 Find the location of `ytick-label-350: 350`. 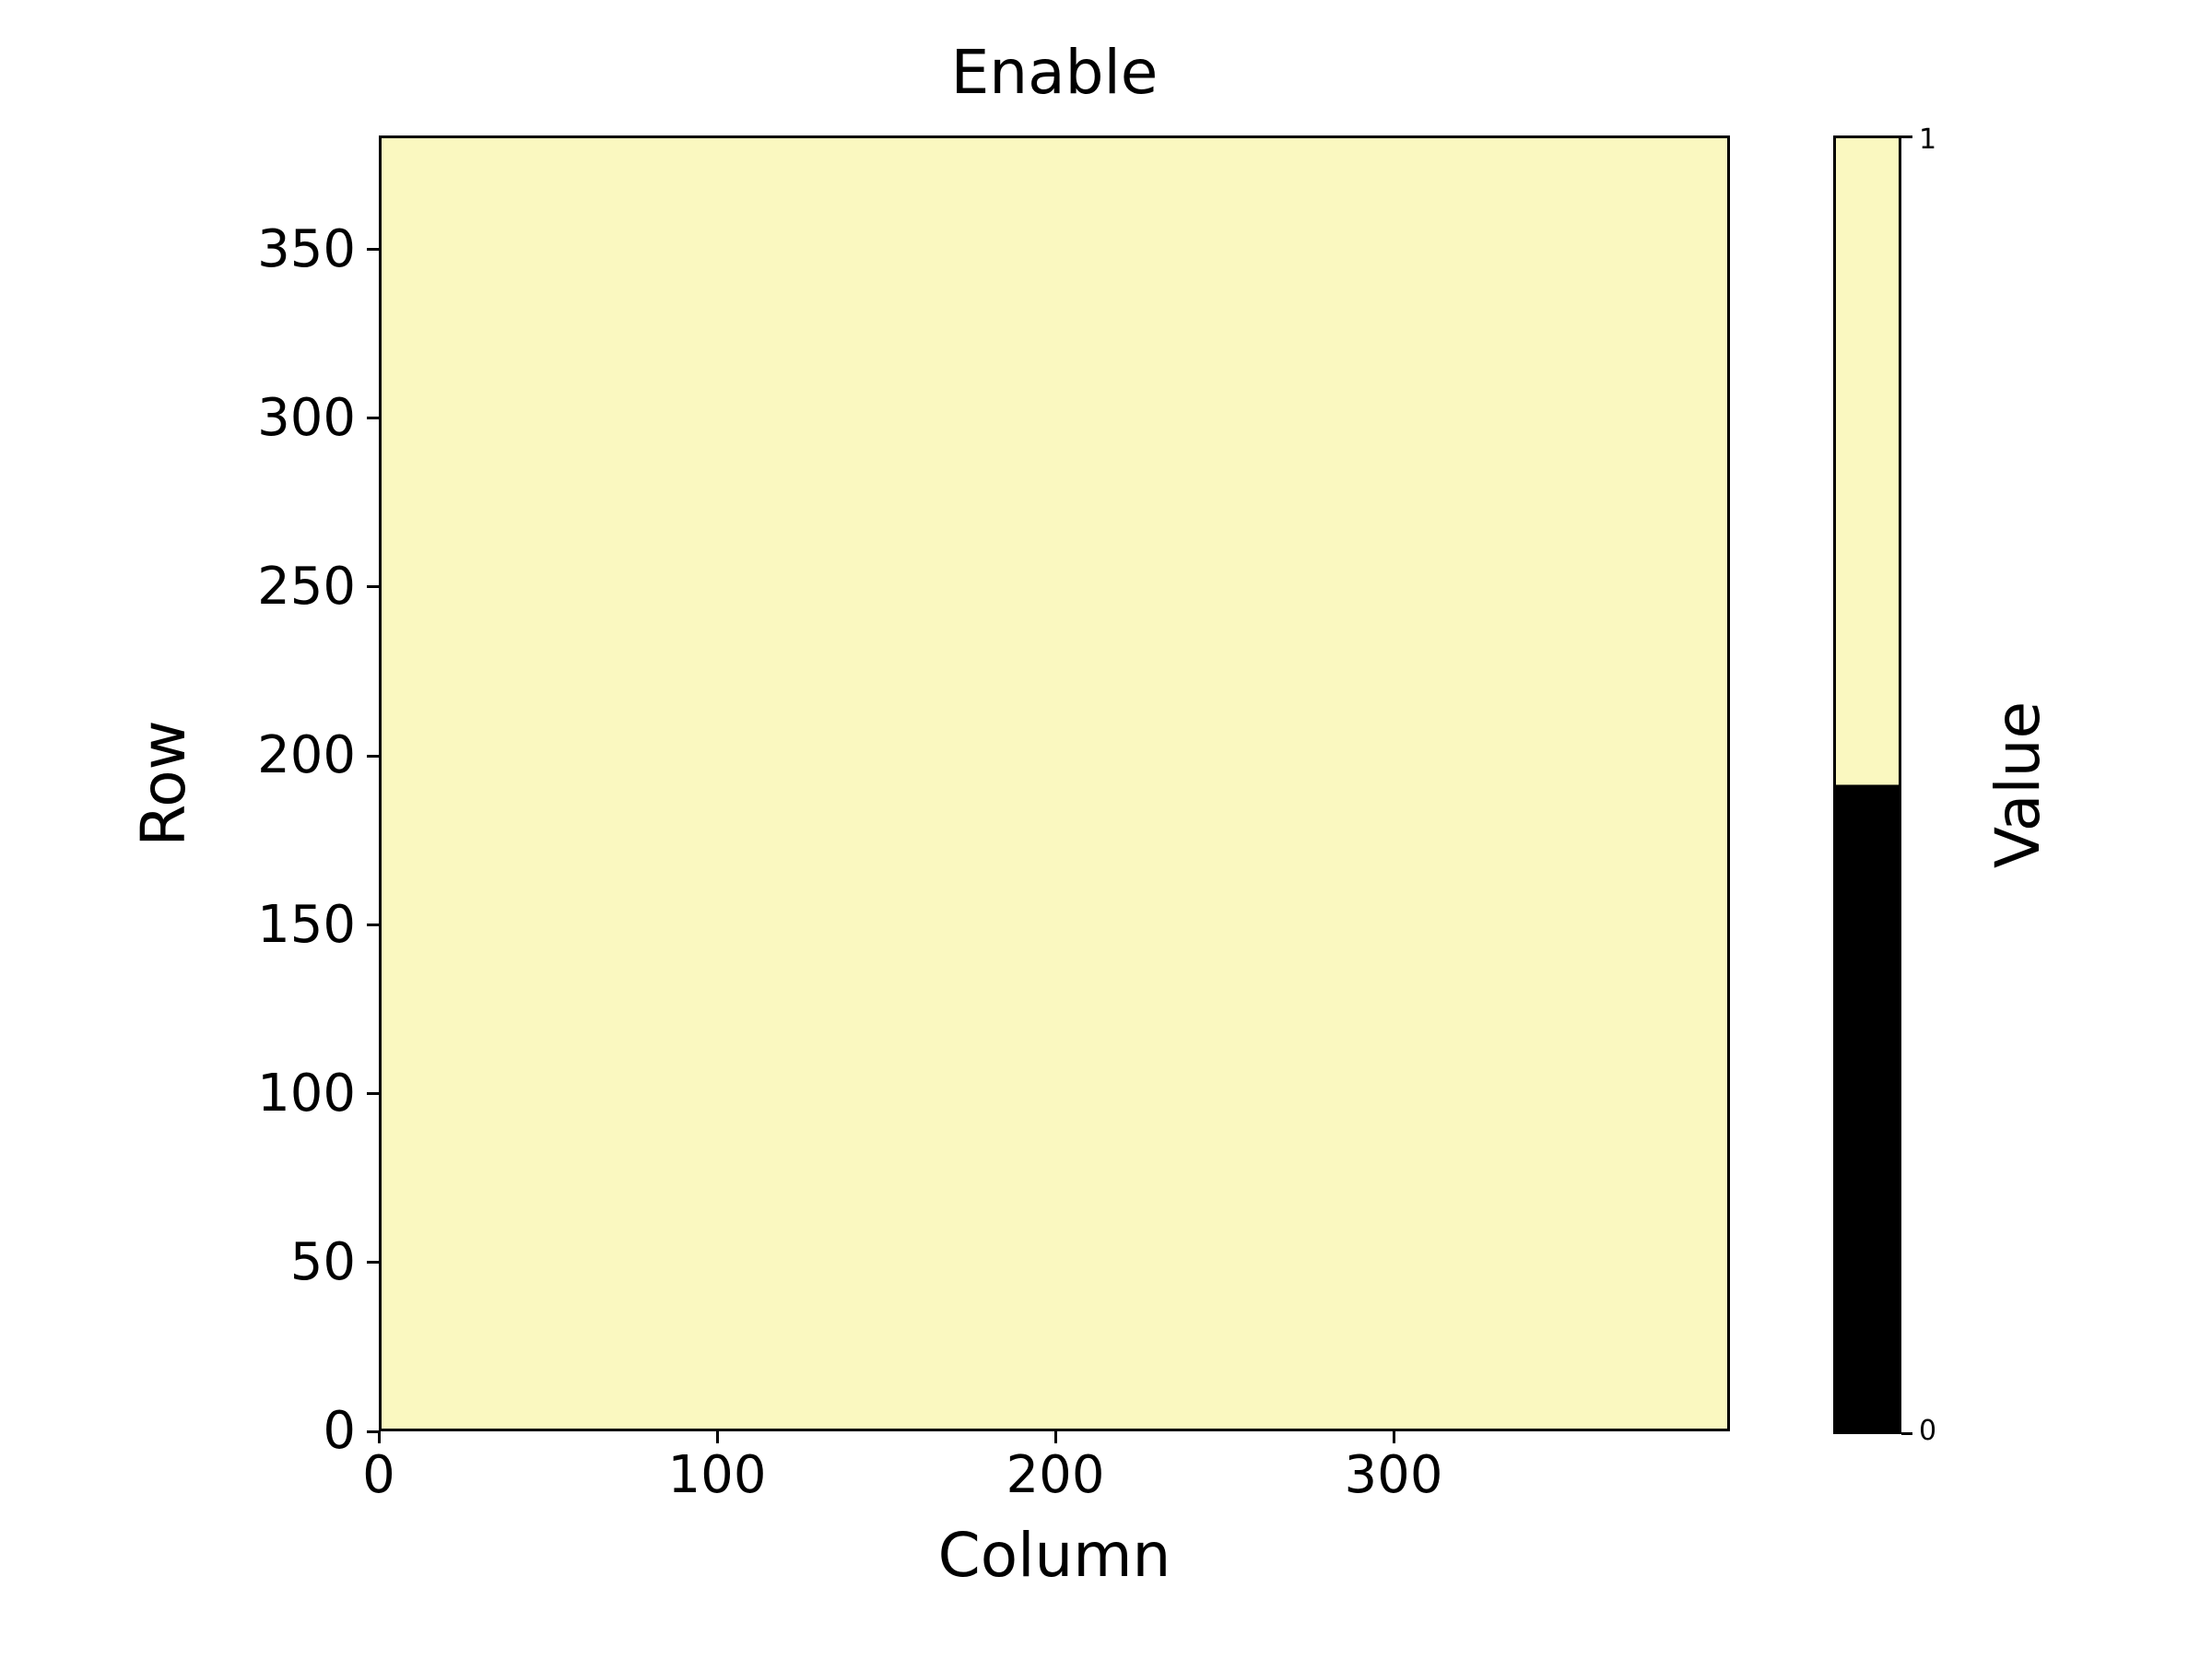

ytick-label-350: 350 is located at coordinates (306, 249).